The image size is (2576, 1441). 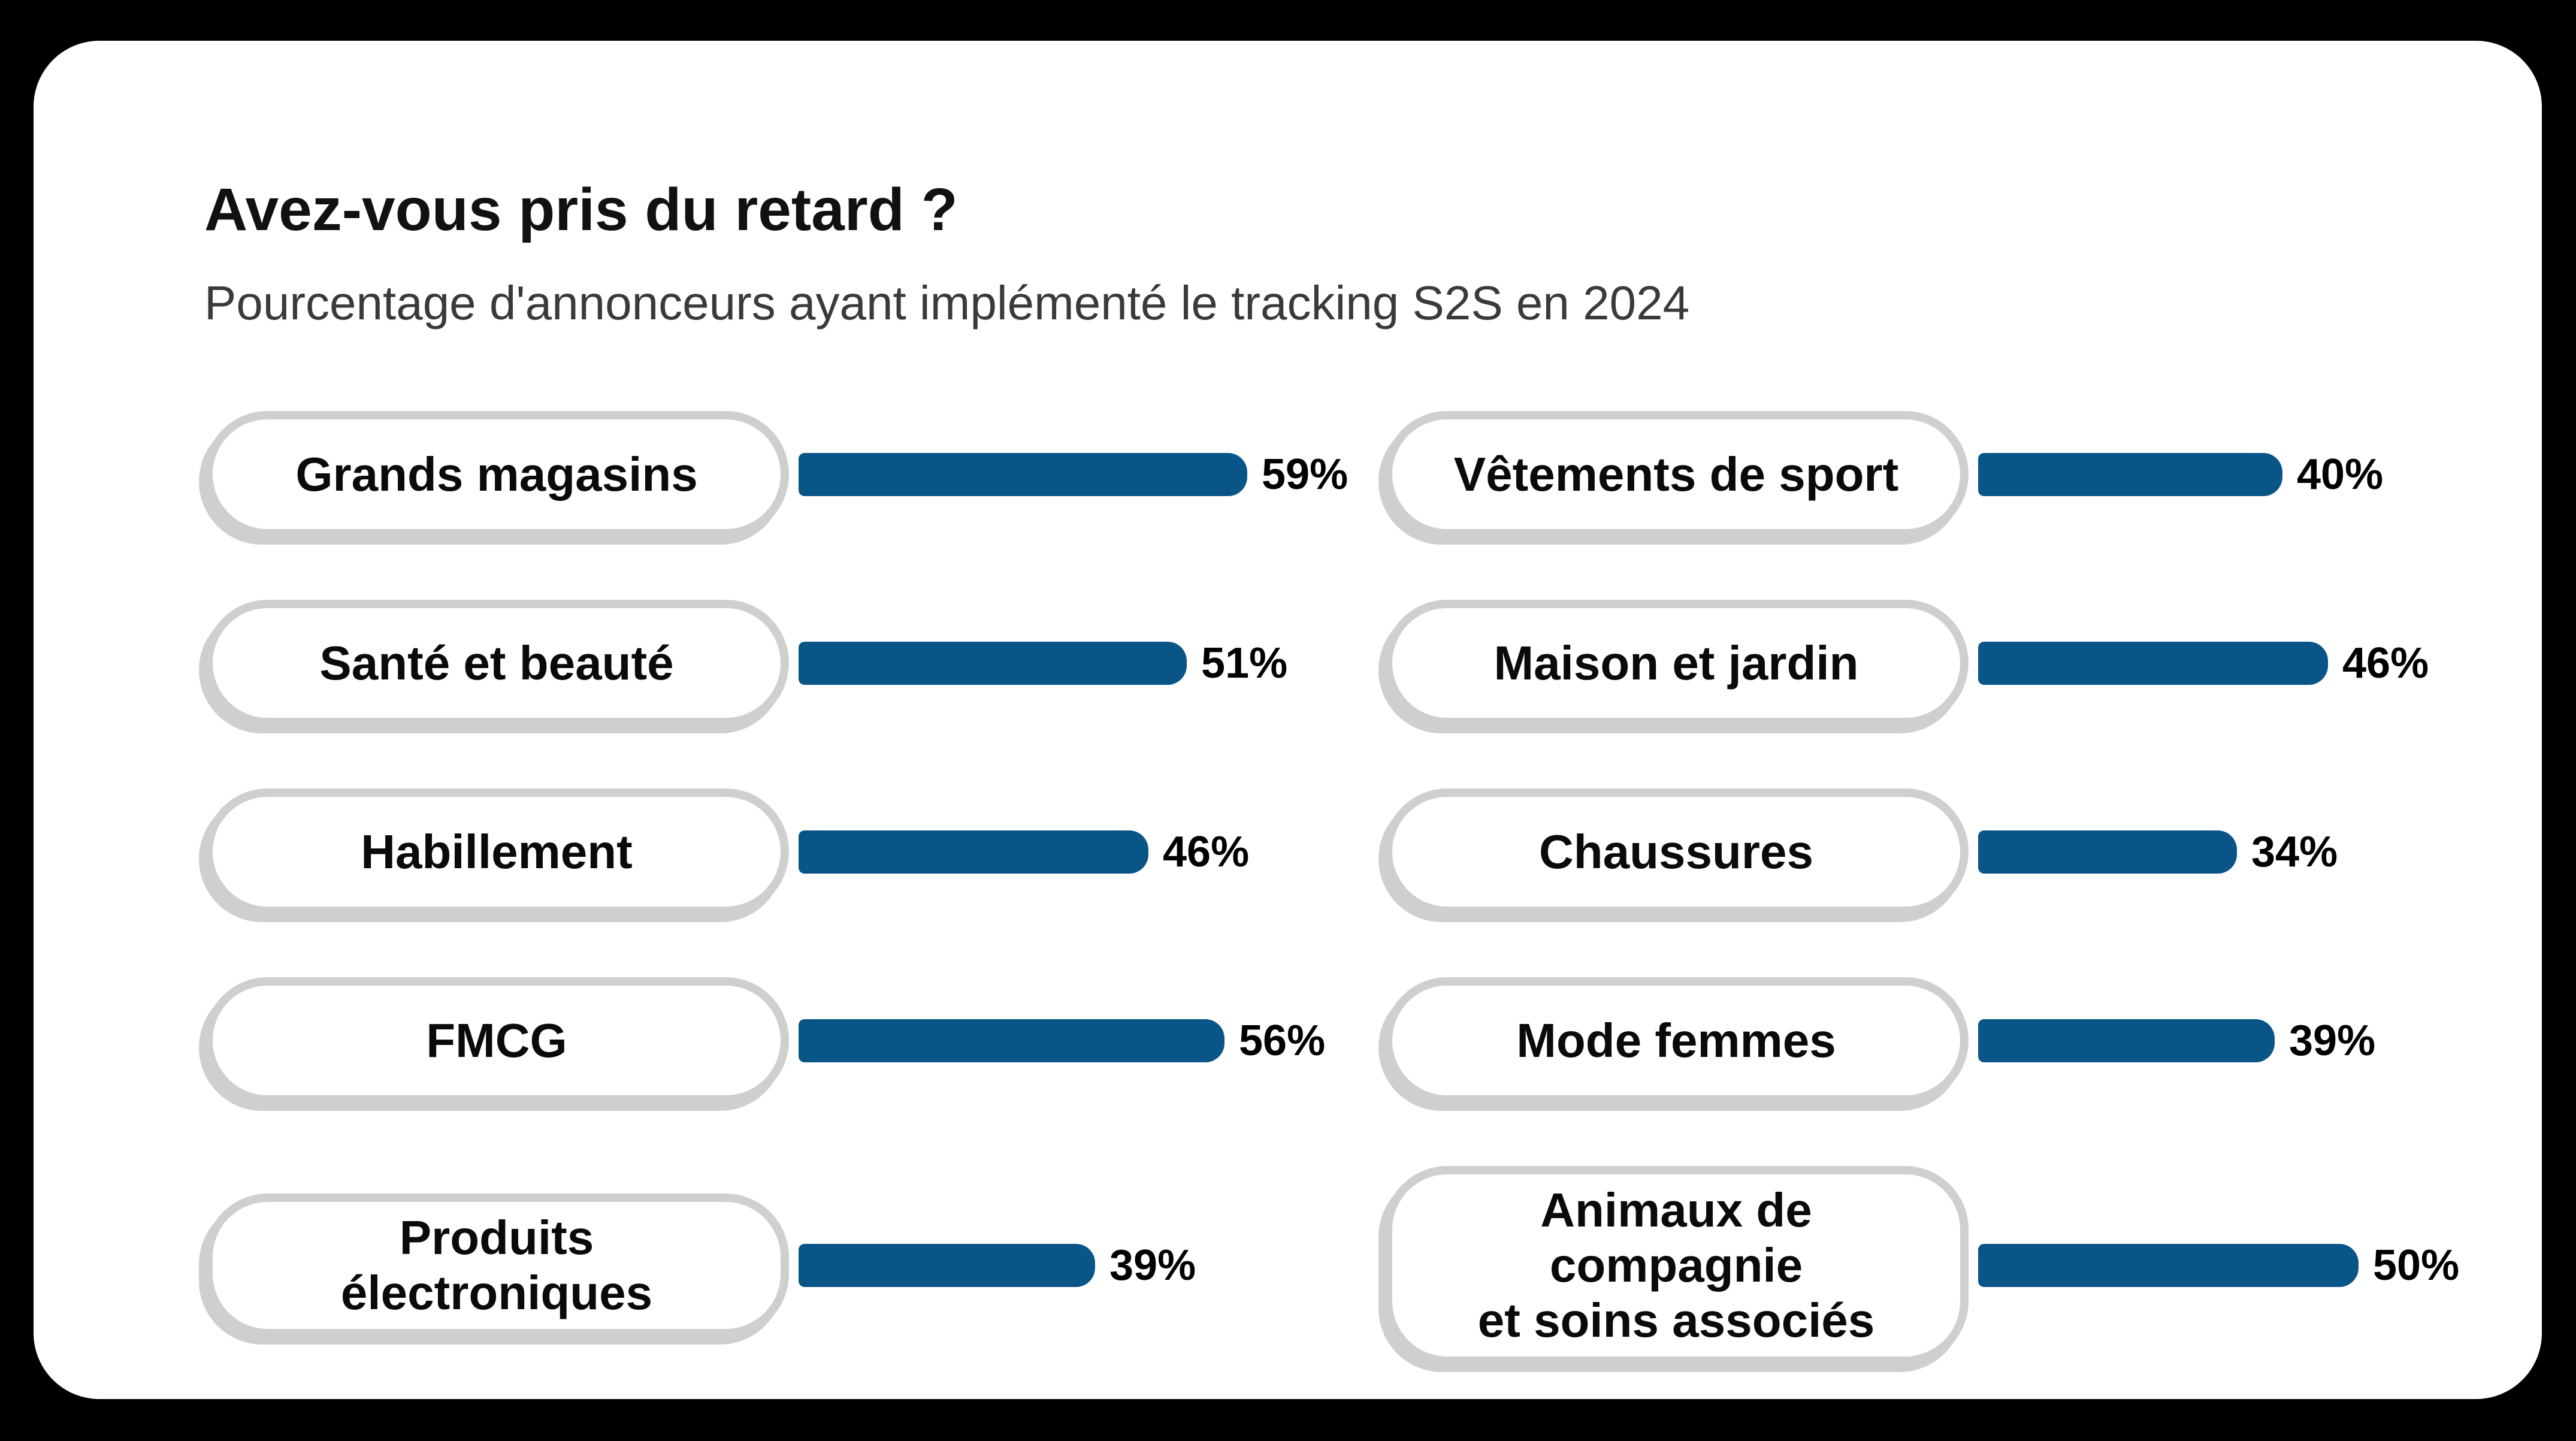 What do you see at coordinates (794, 474) in the screenshot?
I see `category-row: Grands magasins 59%` at bounding box center [794, 474].